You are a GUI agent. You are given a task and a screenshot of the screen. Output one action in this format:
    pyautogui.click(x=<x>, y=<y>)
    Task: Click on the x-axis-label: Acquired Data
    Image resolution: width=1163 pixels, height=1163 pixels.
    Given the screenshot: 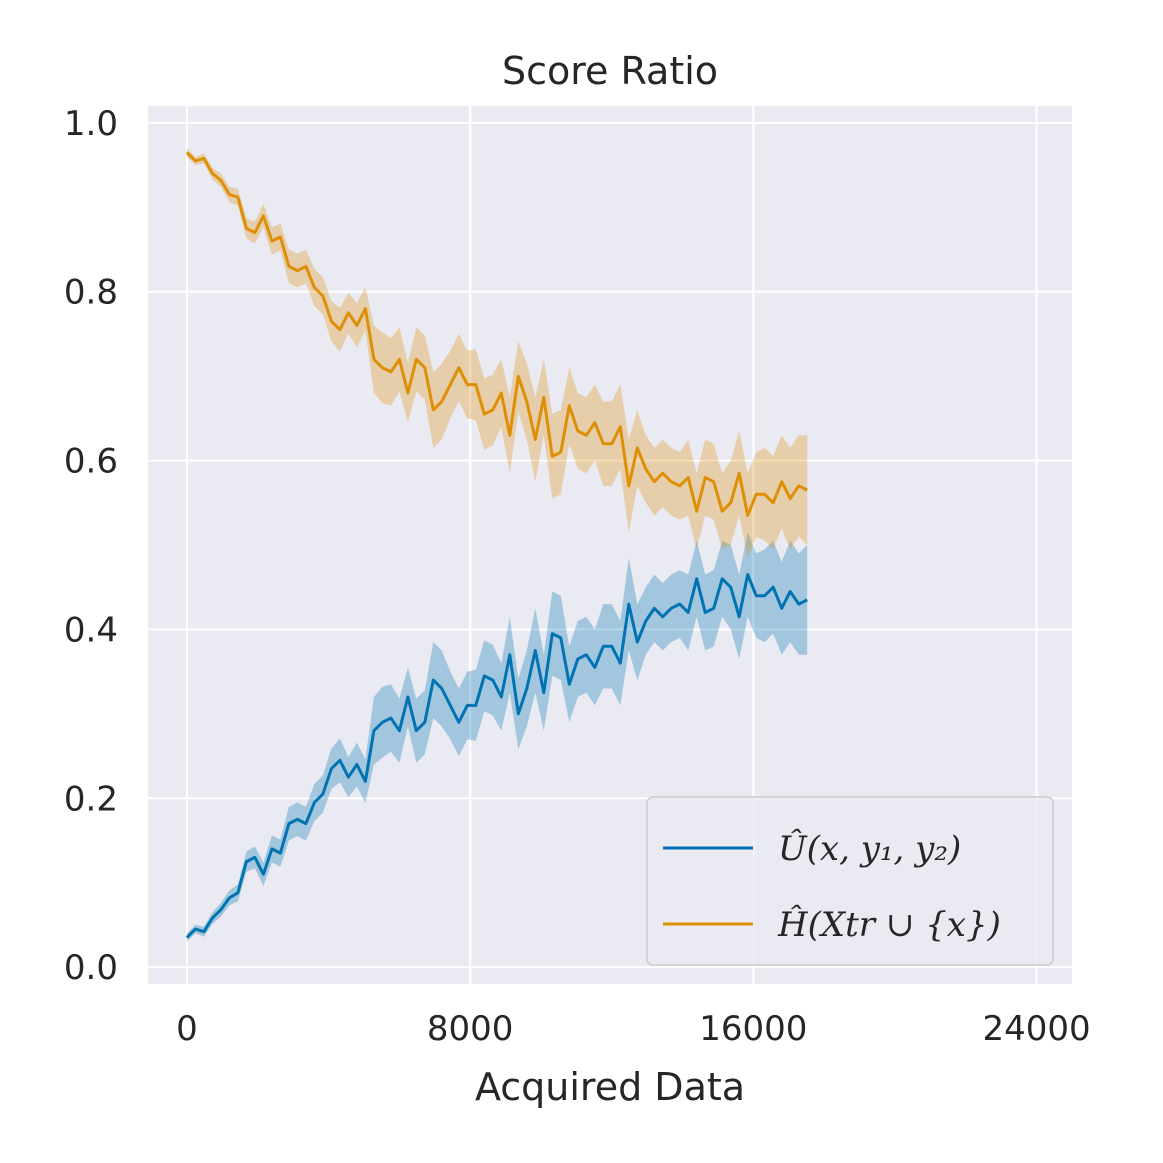 What is the action you would take?
    pyautogui.click(x=610, y=1087)
    